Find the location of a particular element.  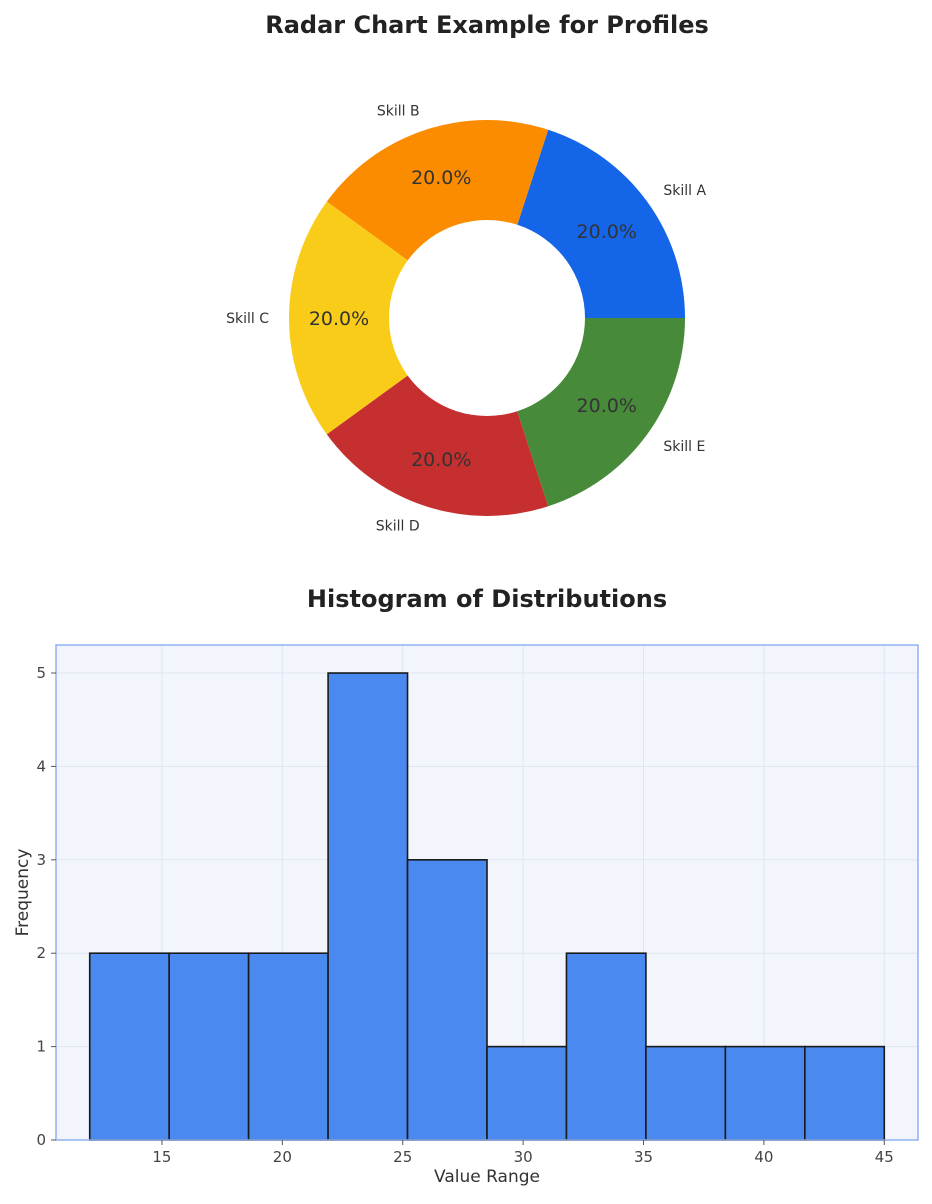

x-tick-label: 20 is located at coordinates (282, 1157).